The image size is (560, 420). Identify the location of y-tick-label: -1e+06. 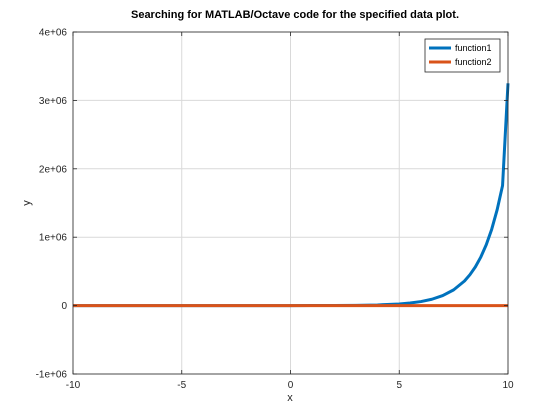
(52, 375).